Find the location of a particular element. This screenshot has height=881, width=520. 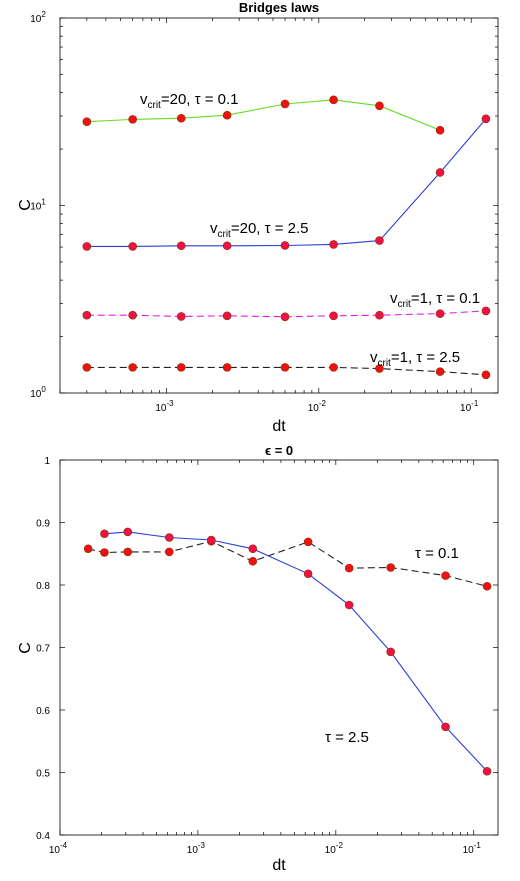

y-tick-label: 0.8 is located at coordinates (43, 586).